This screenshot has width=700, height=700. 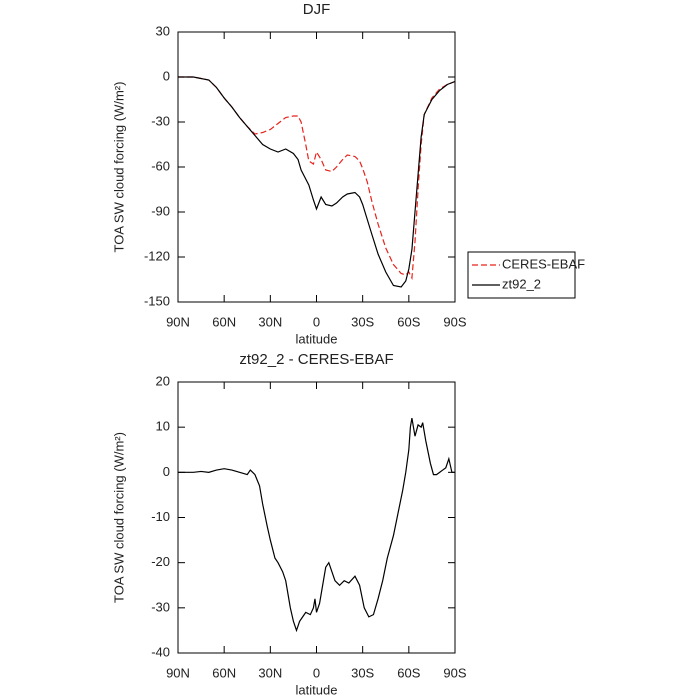 I want to click on chart-title: zt92_2 - CERES-EBAF, so click(x=316, y=359).